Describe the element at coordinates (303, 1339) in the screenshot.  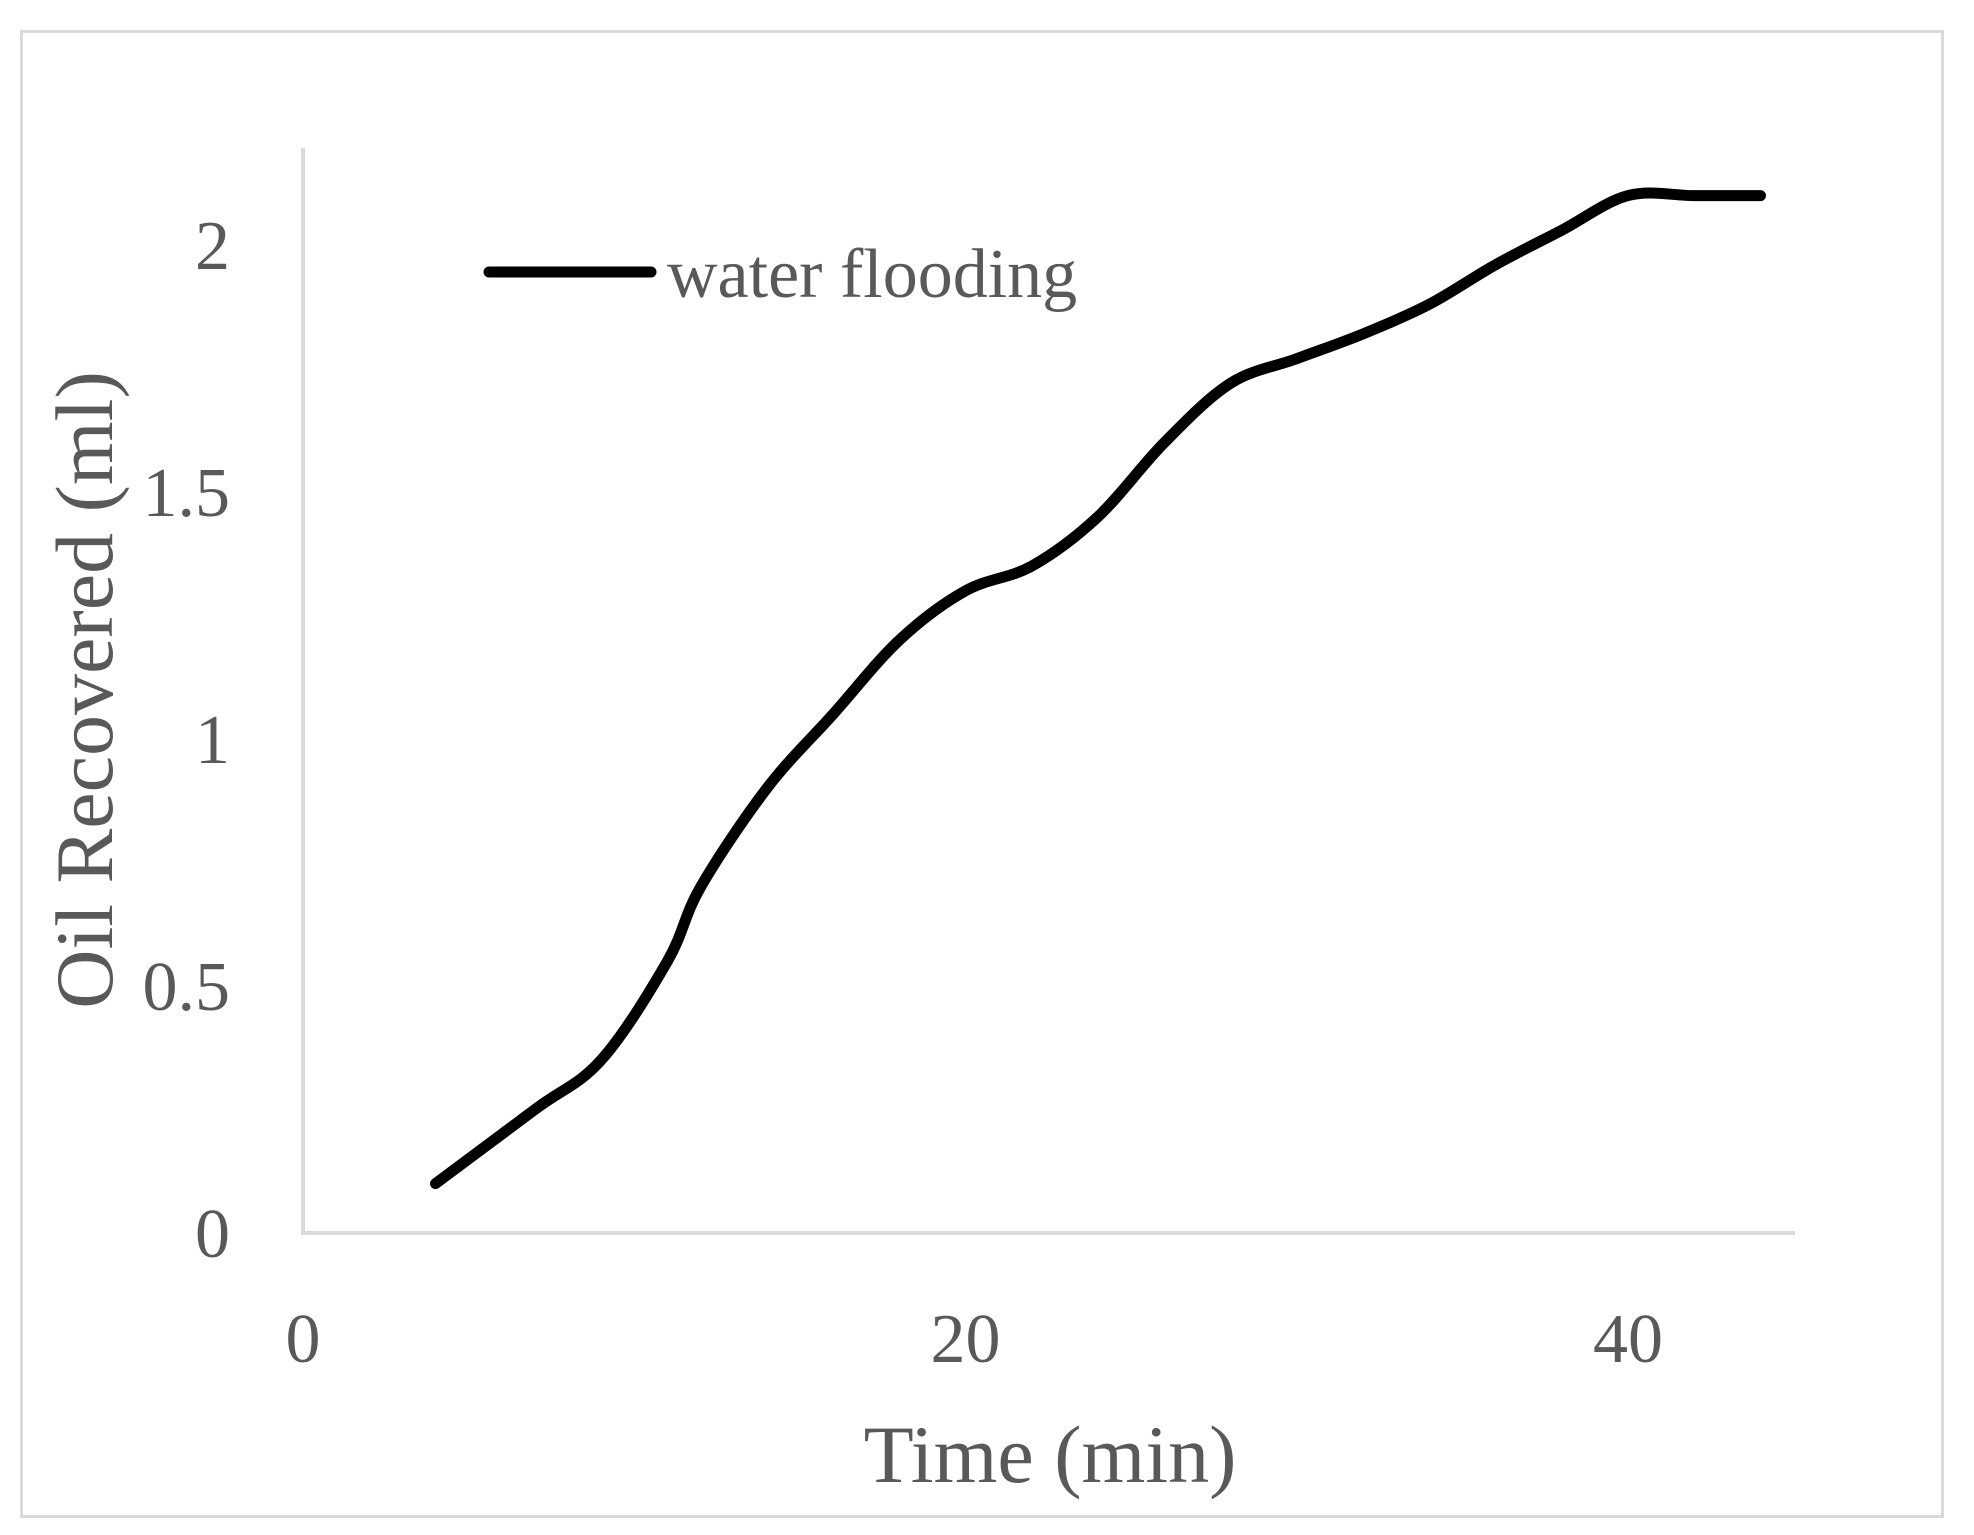
I see `x-tick-label: 0` at that location.